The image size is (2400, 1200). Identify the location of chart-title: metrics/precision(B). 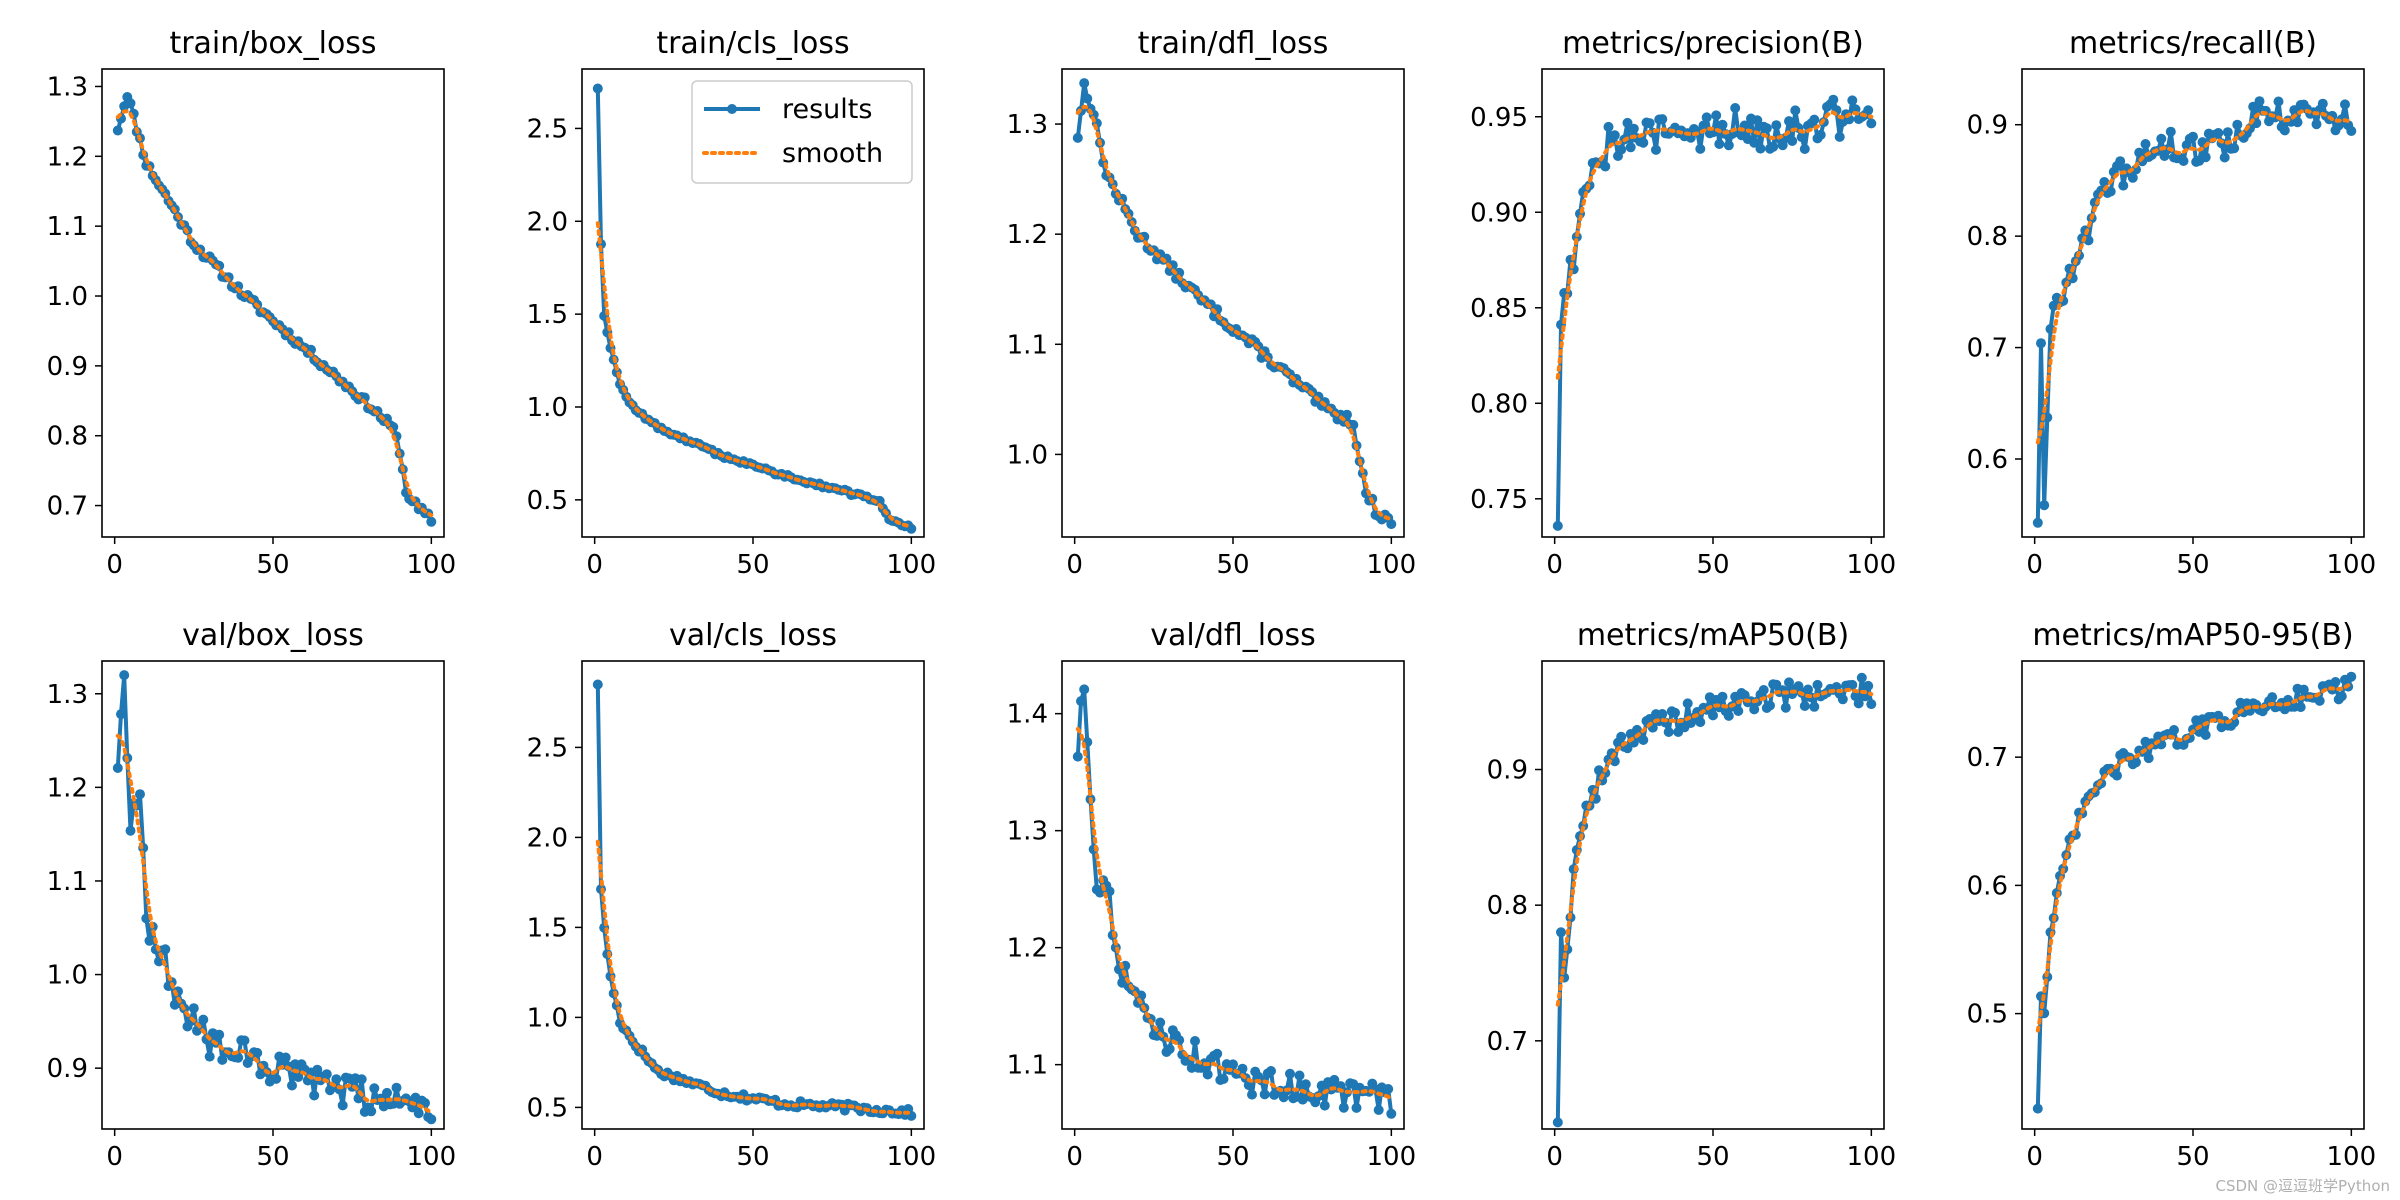
(1713, 43).